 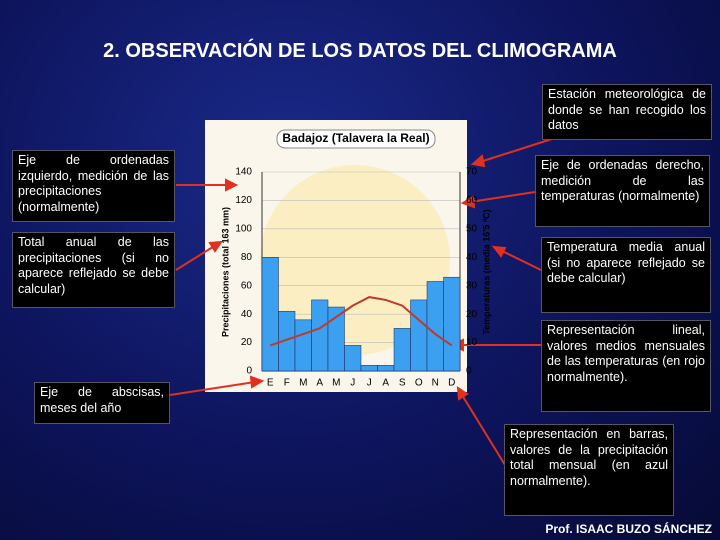 I want to click on y2-tick-label: 40, so click(x=472, y=257).